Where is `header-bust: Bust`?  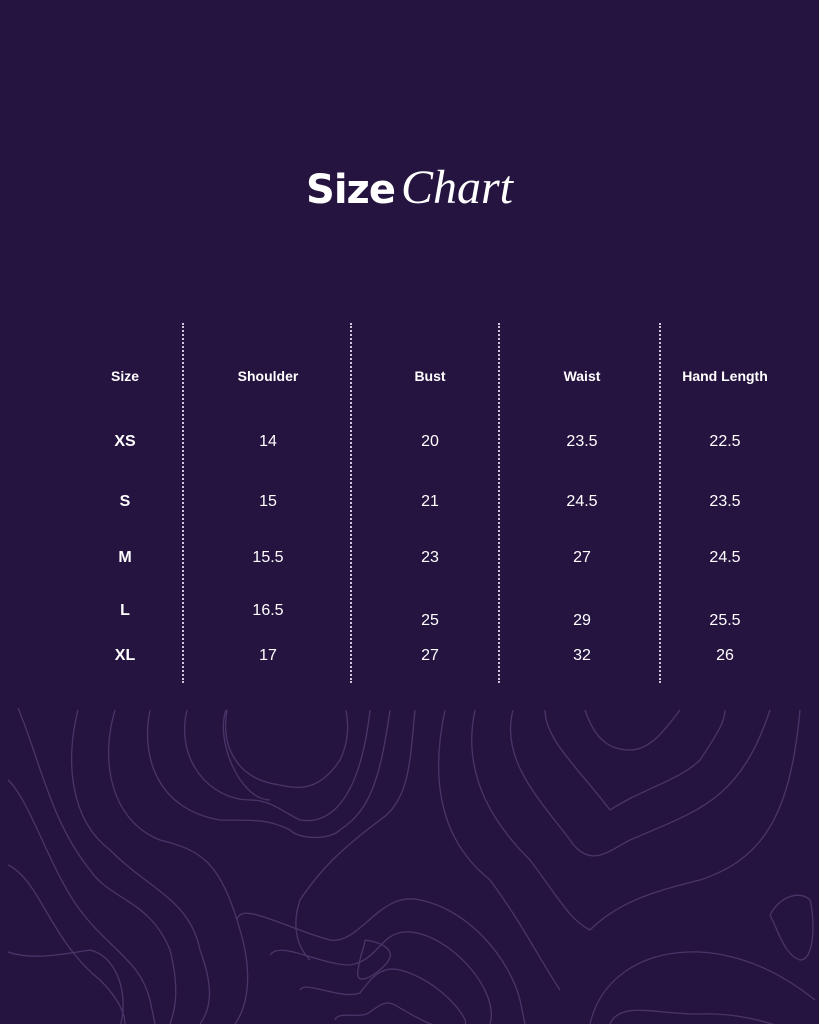 header-bust: Bust is located at coordinates (430, 376).